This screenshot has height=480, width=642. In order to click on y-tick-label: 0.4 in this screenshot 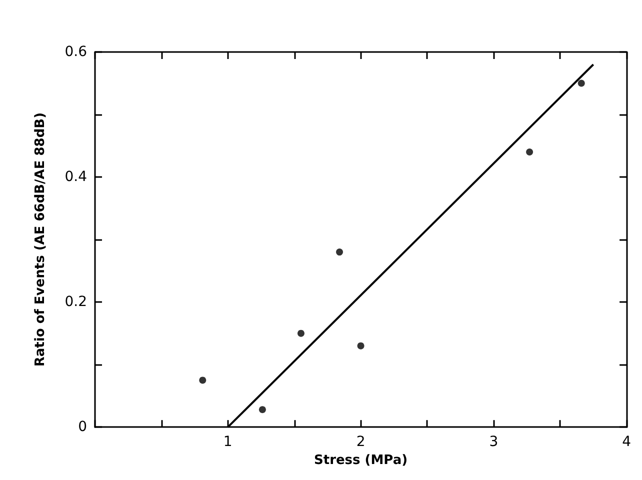, I will do `click(76, 177)`.